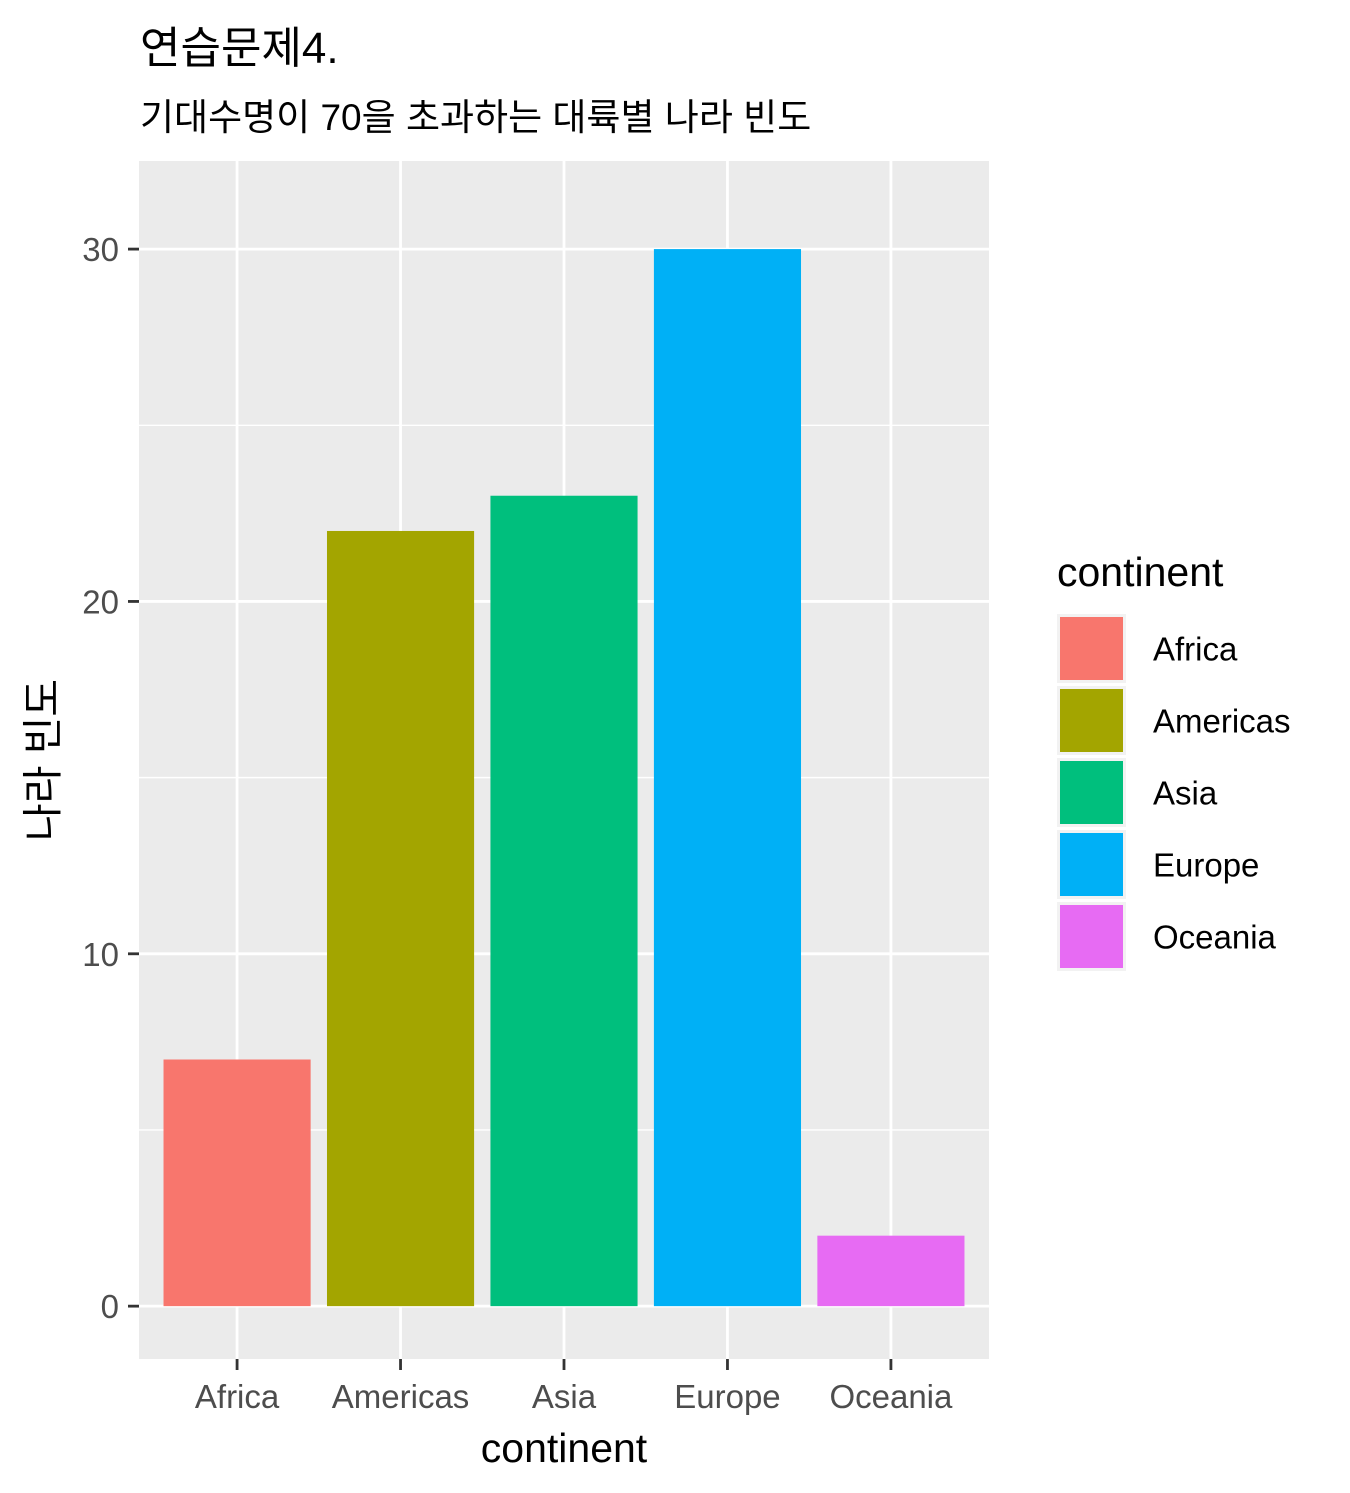 This screenshot has height=1493, width=1350. What do you see at coordinates (1185, 793) in the screenshot?
I see `legend-label-asia: Asia` at bounding box center [1185, 793].